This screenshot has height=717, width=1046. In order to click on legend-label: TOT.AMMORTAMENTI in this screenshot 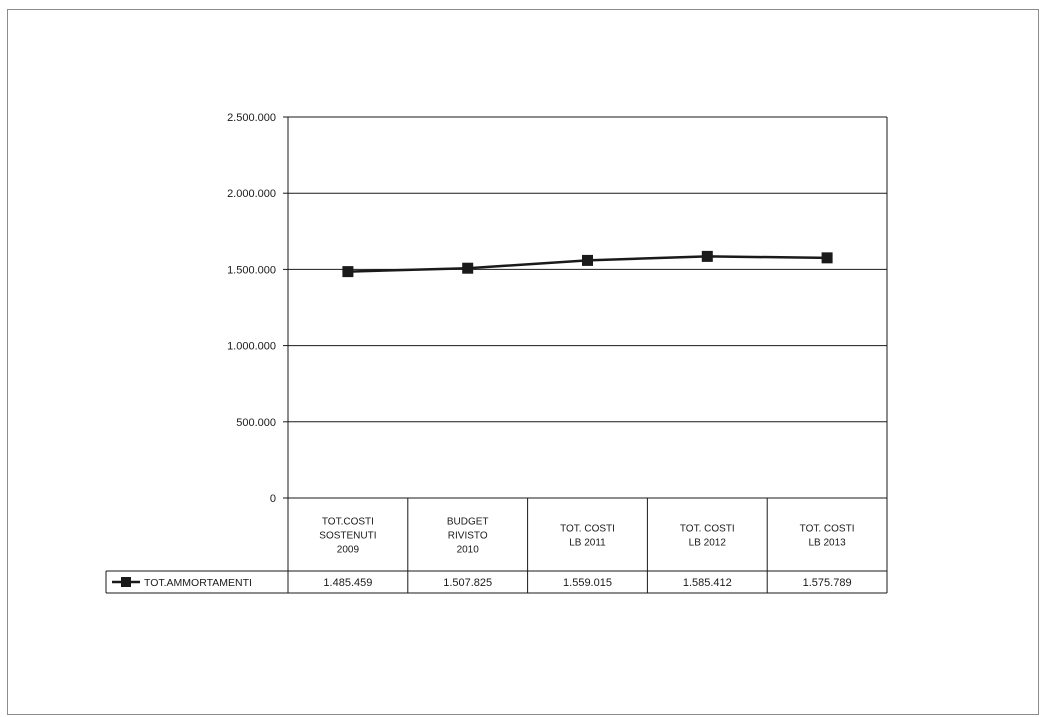, I will do `click(198, 583)`.